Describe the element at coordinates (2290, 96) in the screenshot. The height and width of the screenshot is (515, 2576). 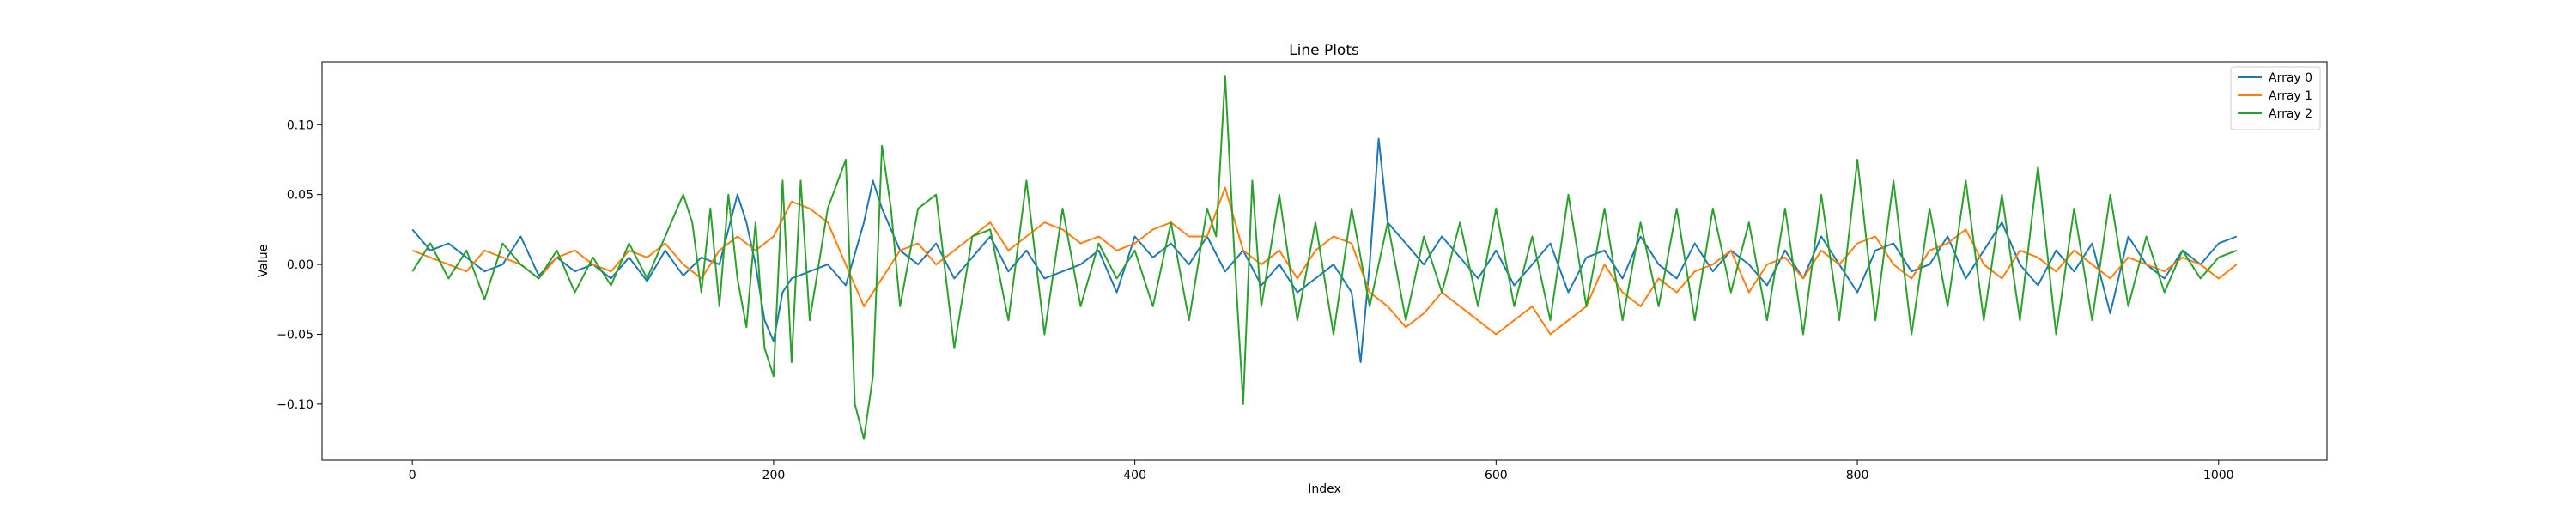
I see `legend-label: Array 1` at that location.